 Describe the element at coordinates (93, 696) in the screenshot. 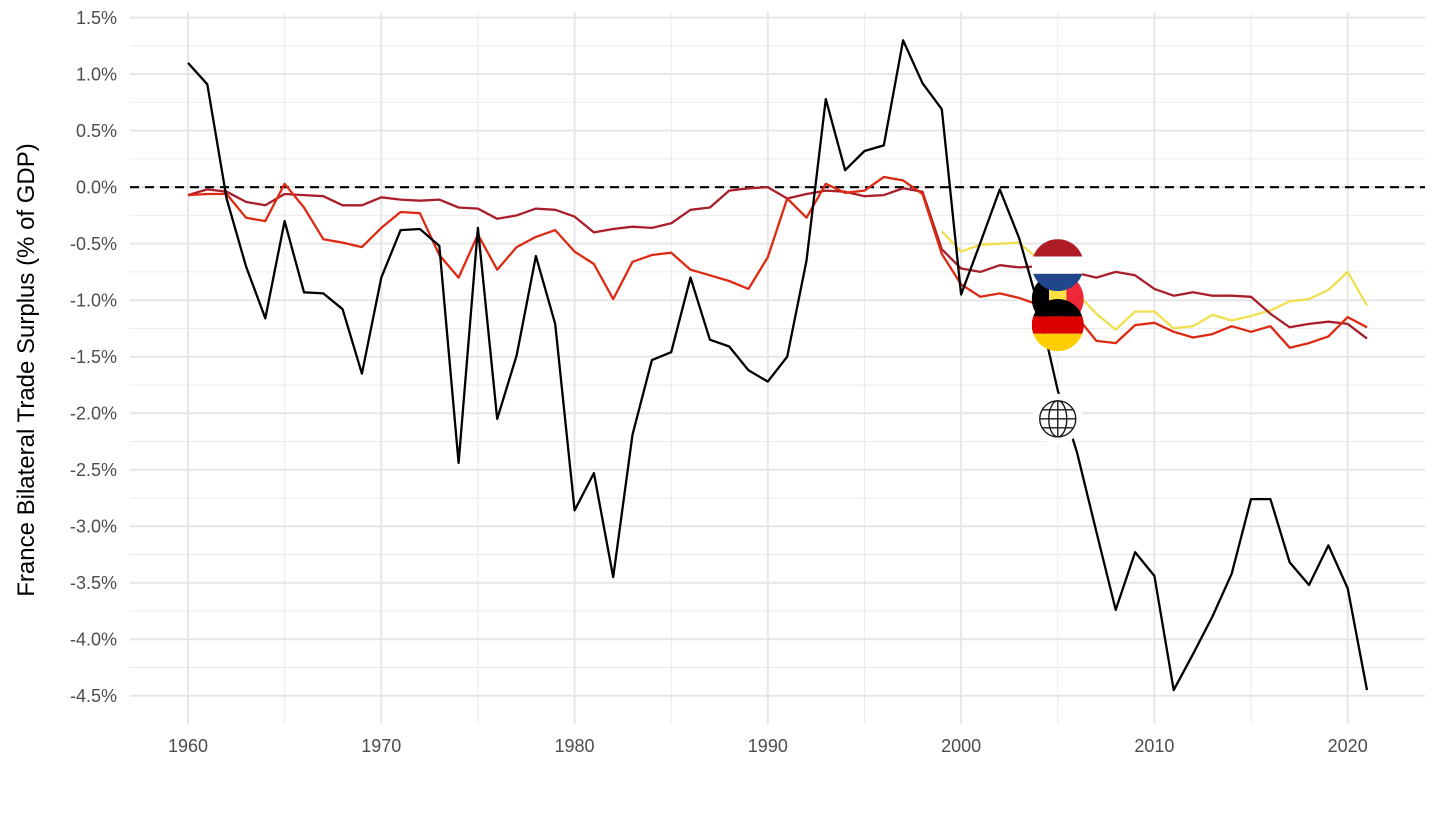

I see `y-tick-label: -4.5%` at that location.